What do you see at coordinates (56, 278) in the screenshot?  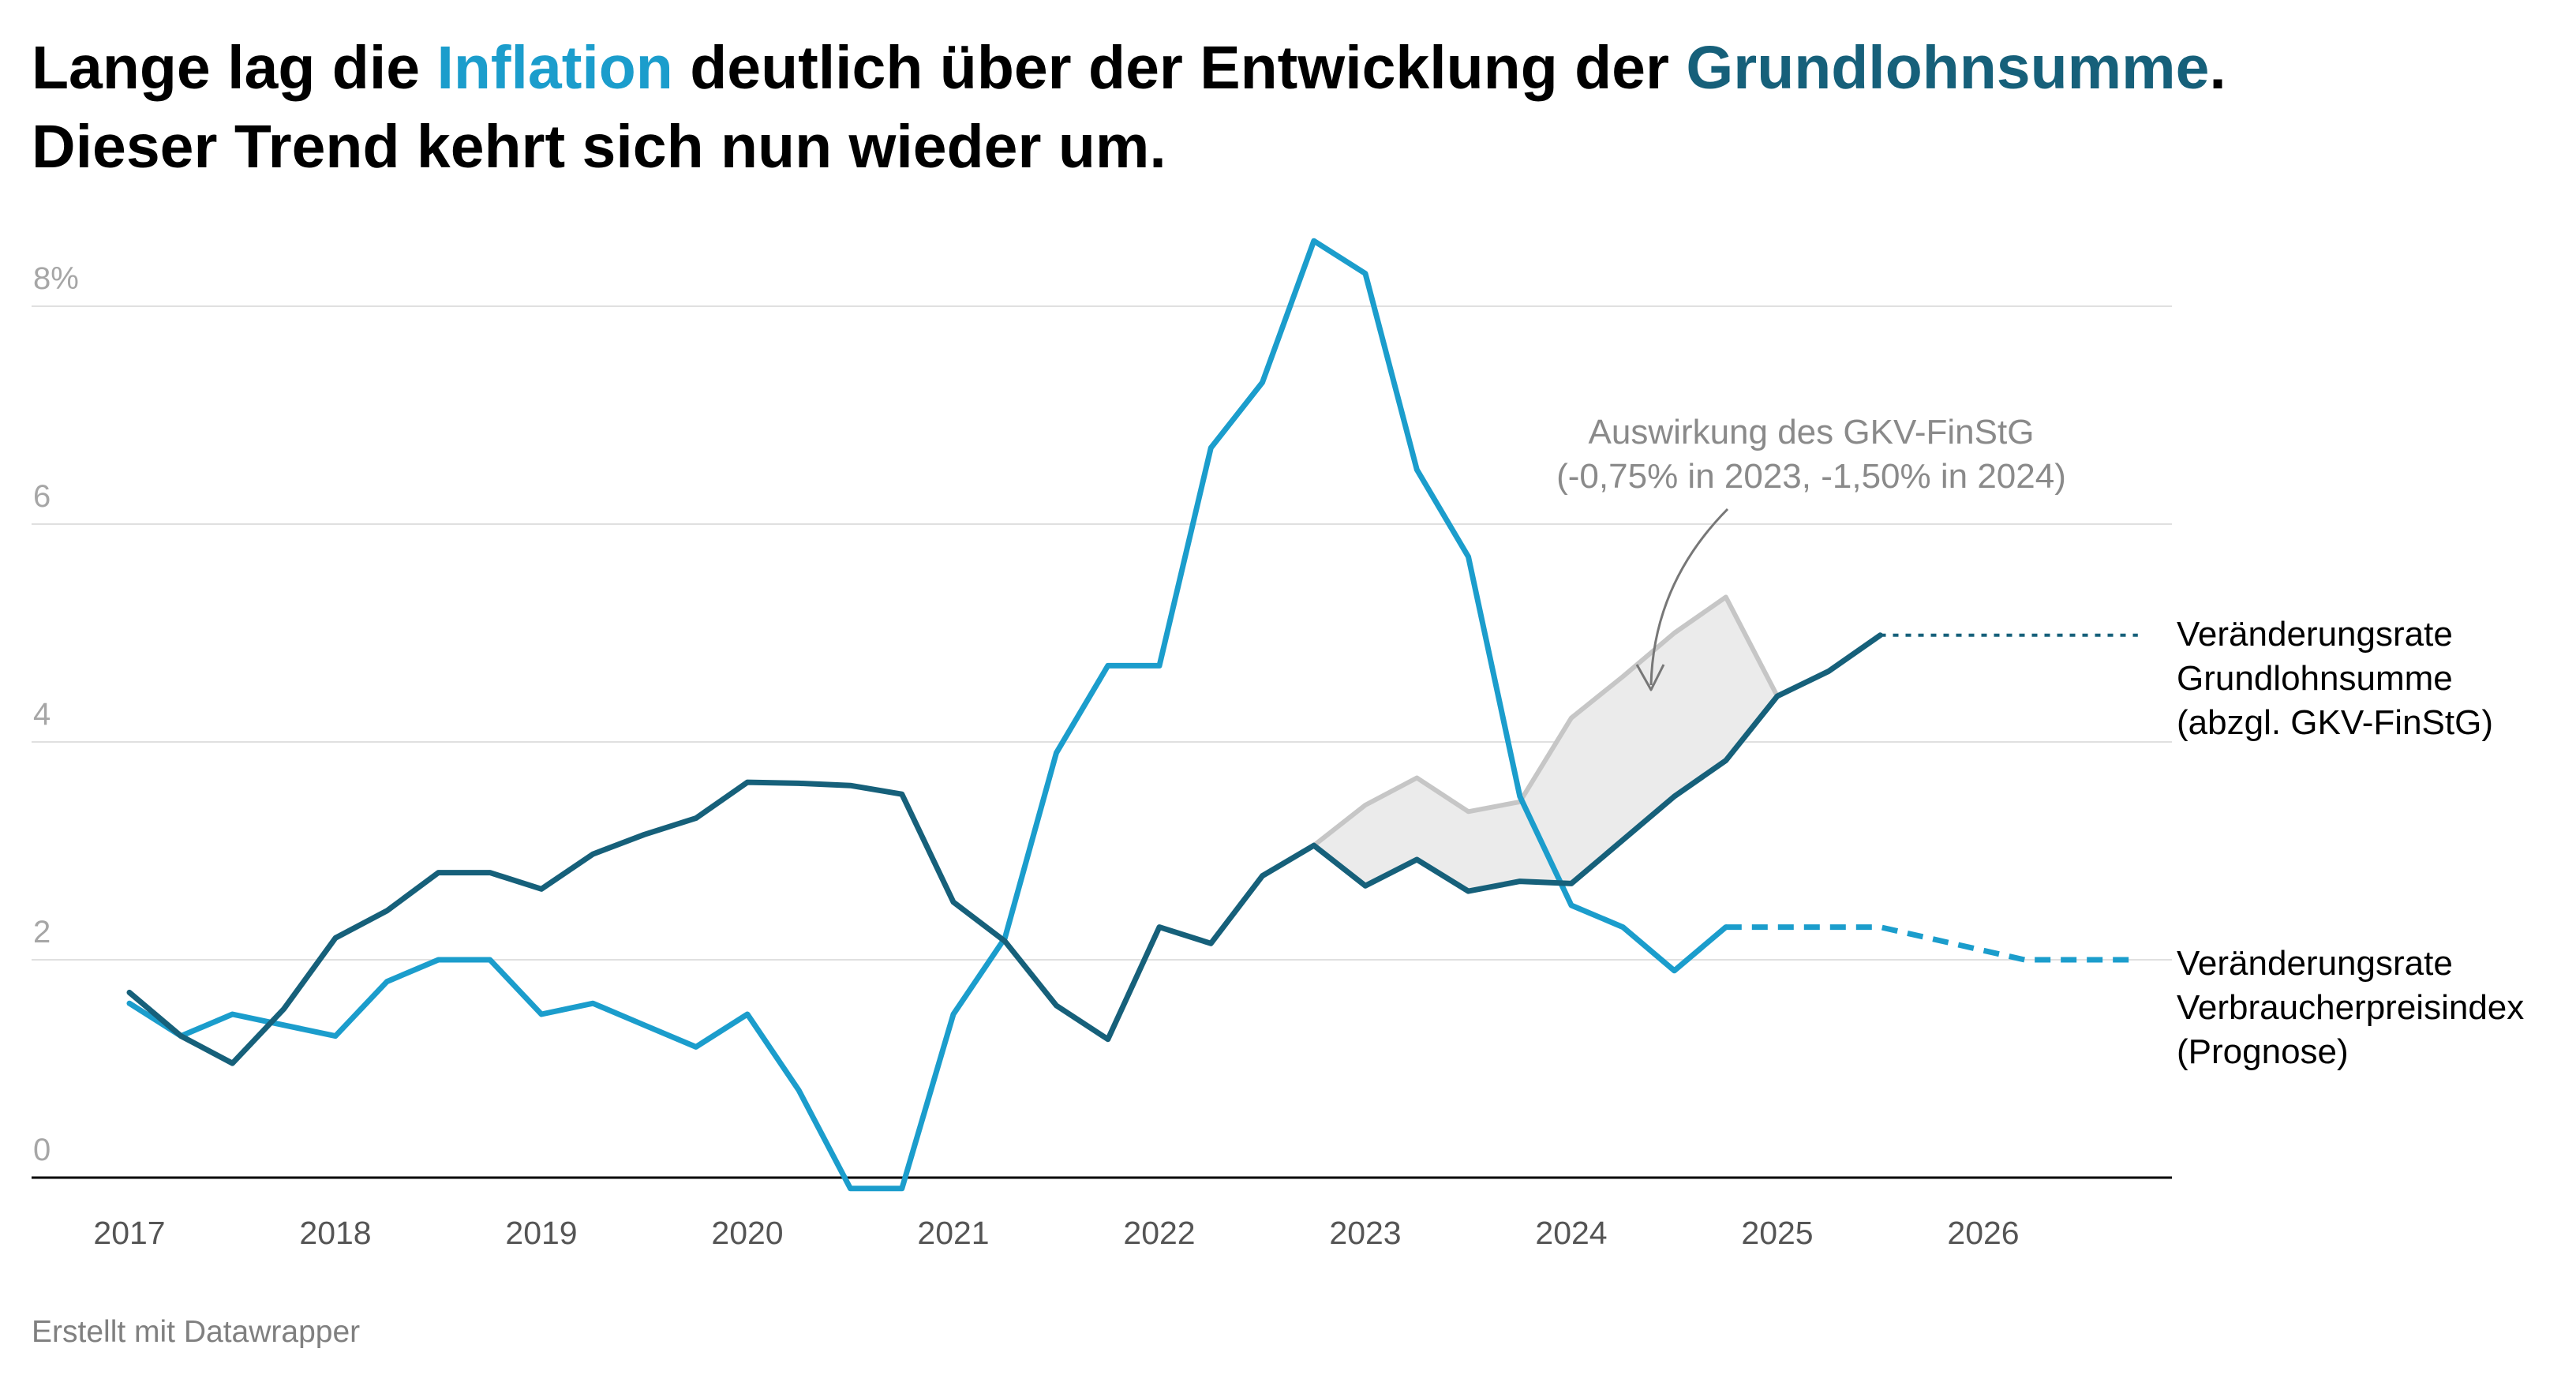 I see `y-tick-label: 8%` at bounding box center [56, 278].